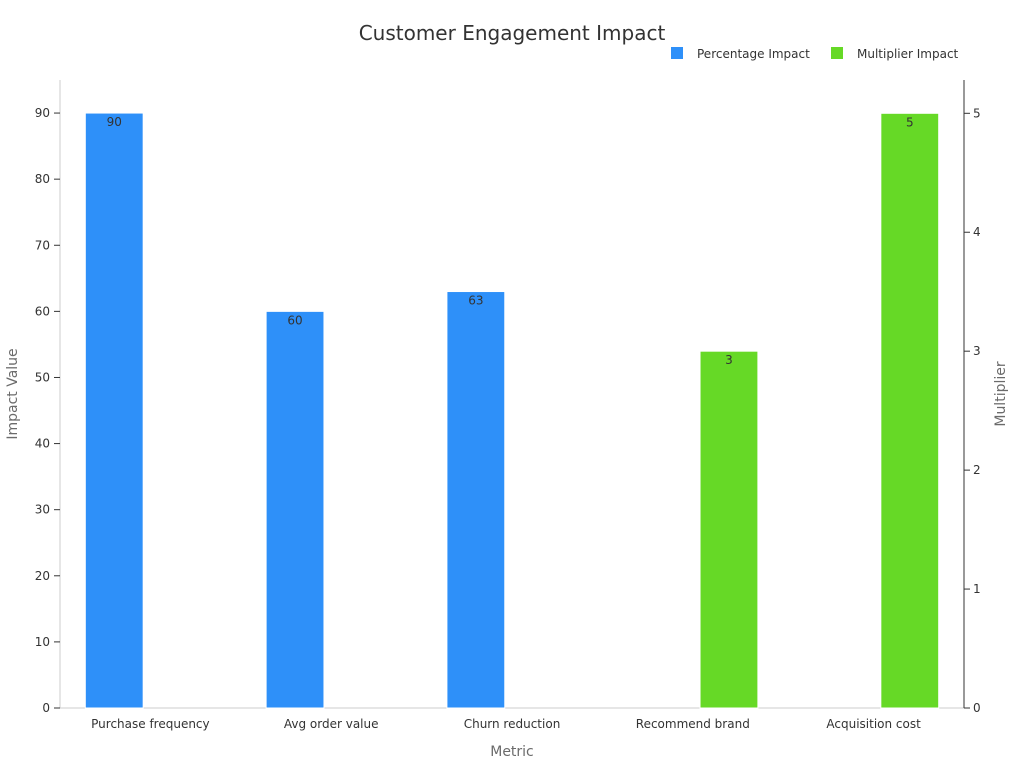 The height and width of the screenshot is (768, 1024). I want to click on legend: Percentage Impact Multiplier Impact, so click(815, 54).